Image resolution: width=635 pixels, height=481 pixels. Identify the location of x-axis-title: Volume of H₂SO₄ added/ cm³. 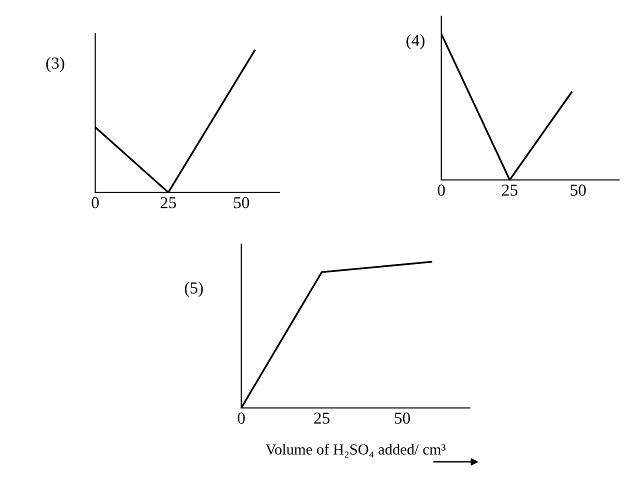
(356, 451).